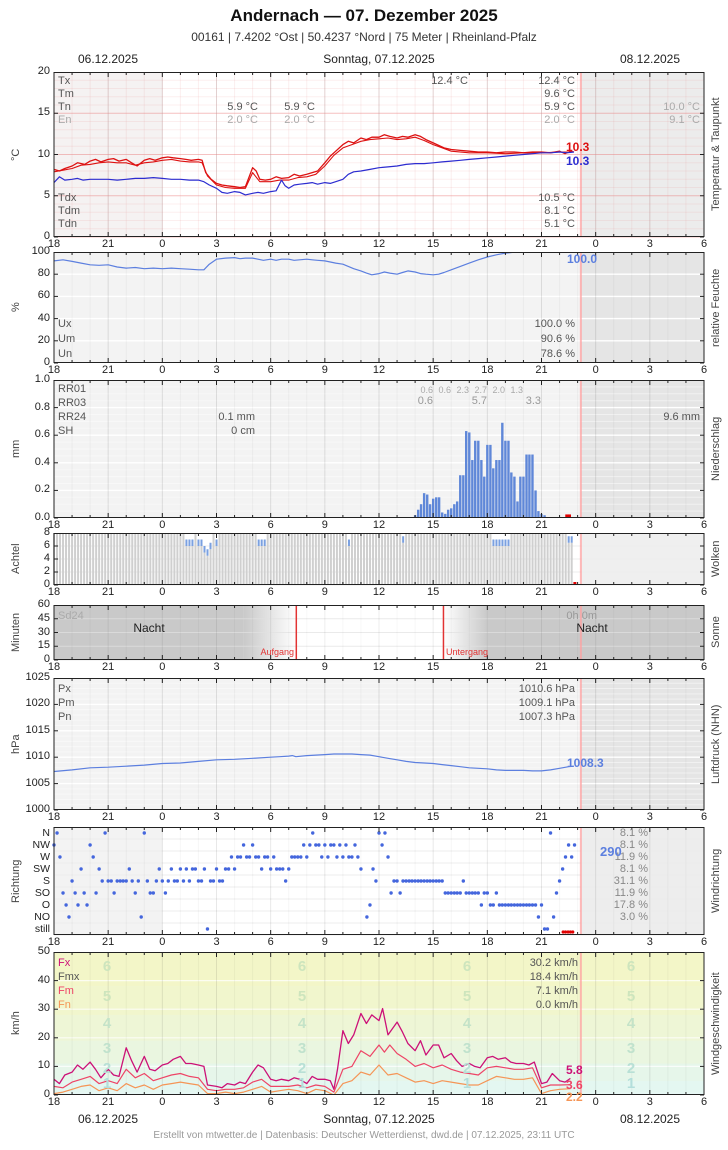  What do you see at coordinates (42, 893) in the screenshot?
I see `winddir-cat-SO: SO` at bounding box center [42, 893].